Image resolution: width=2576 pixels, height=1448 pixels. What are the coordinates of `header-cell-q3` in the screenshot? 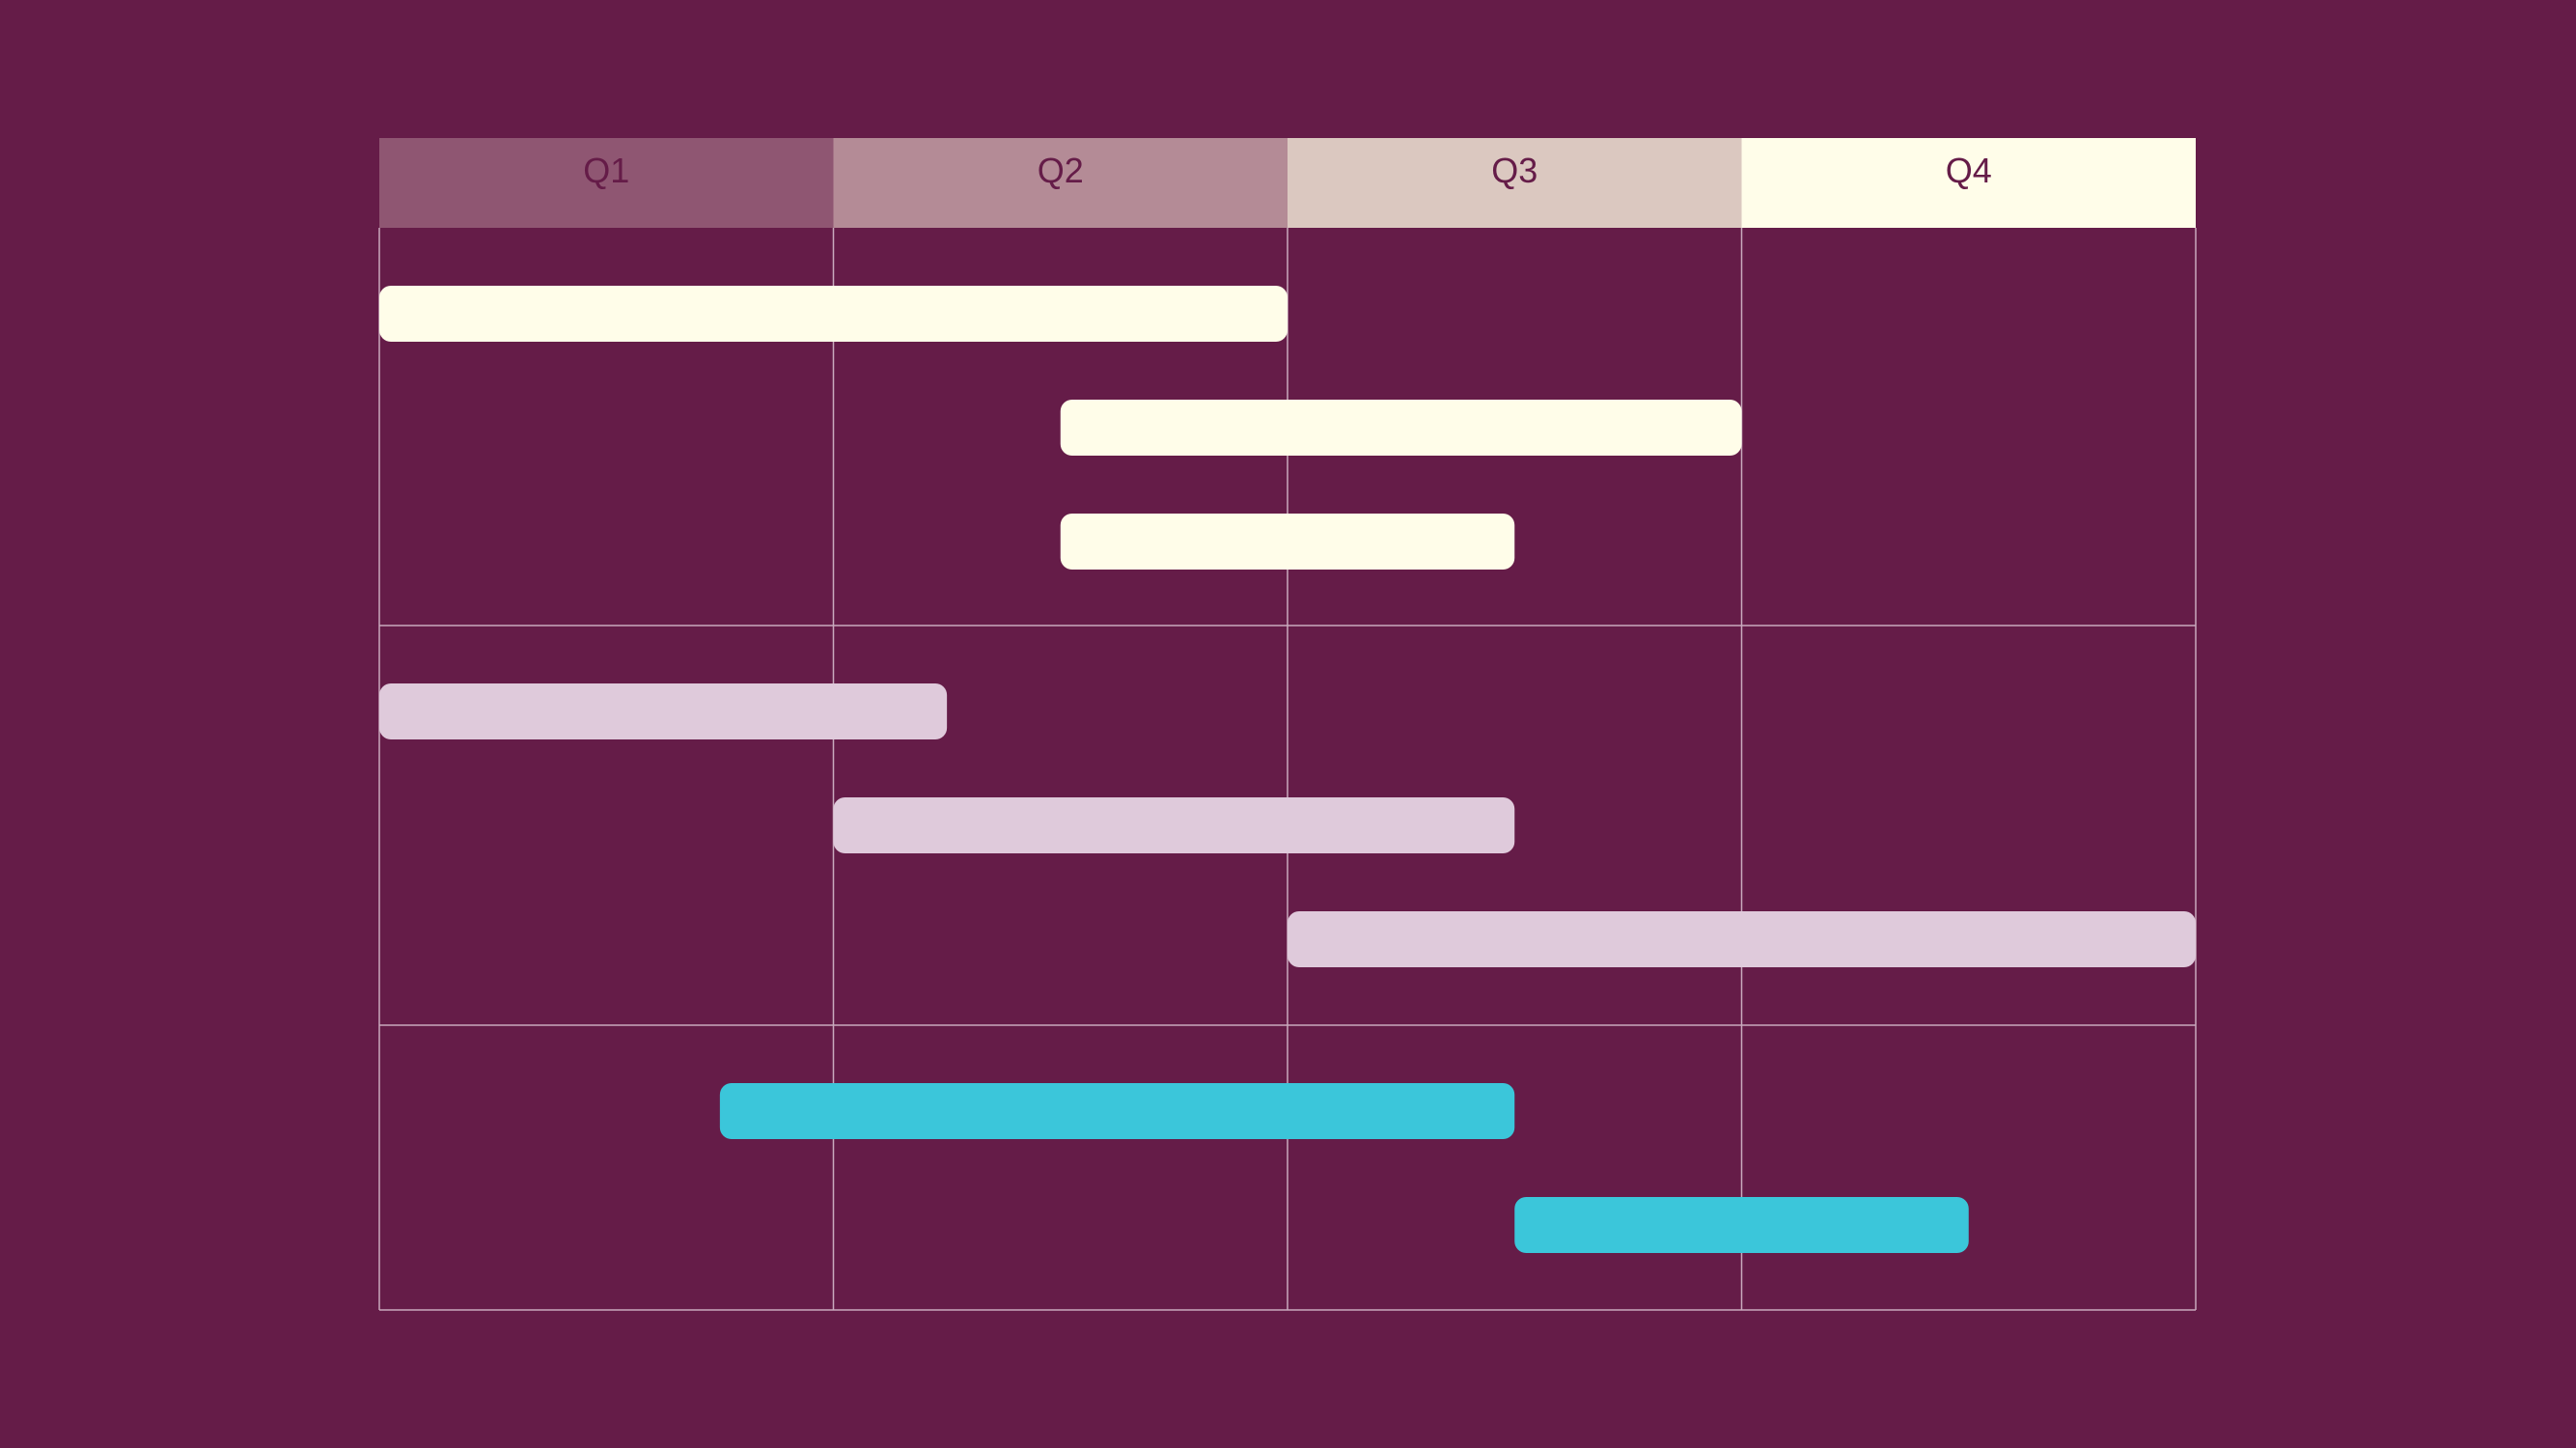 It's located at (1515, 183).